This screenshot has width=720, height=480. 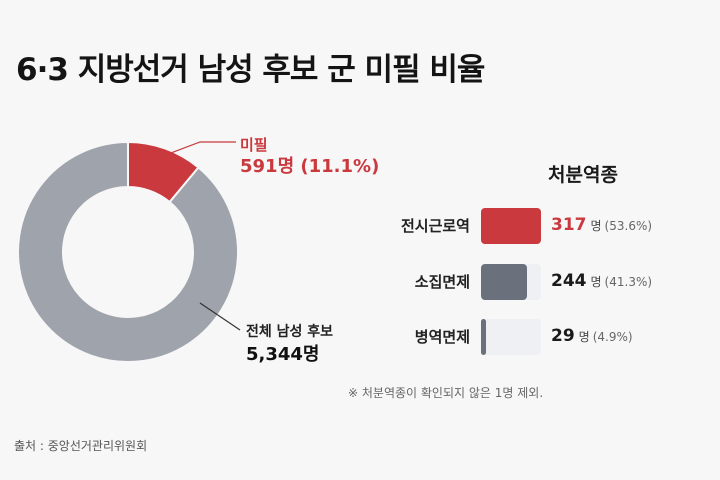 What do you see at coordinates (310, 166) in the screenshot?
I see `miphil-callout-value: 591명 (11.1%)` at bounding box center [310, 166].